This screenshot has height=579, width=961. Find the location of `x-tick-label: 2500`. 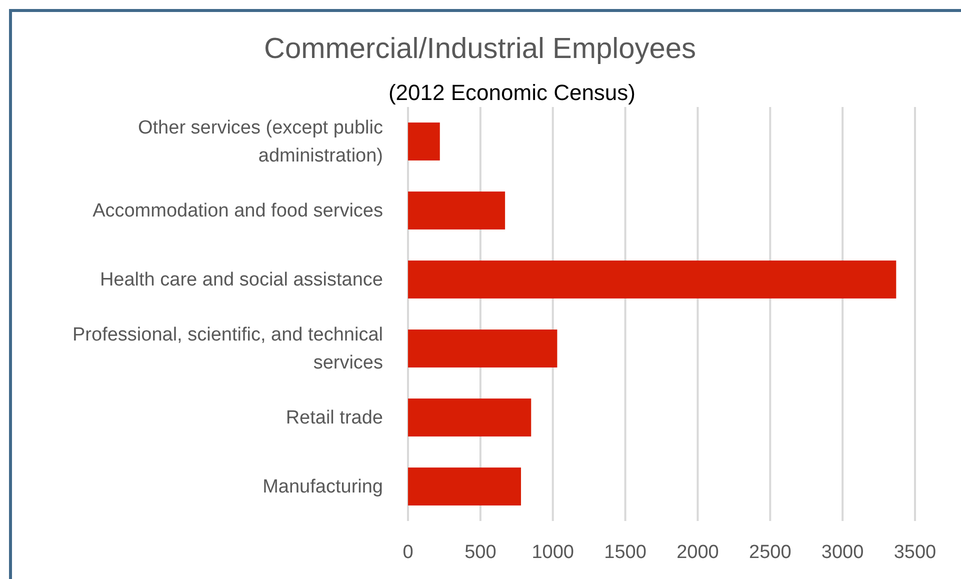

x-tick-label: 2500 is located at coordinates (770, 552).